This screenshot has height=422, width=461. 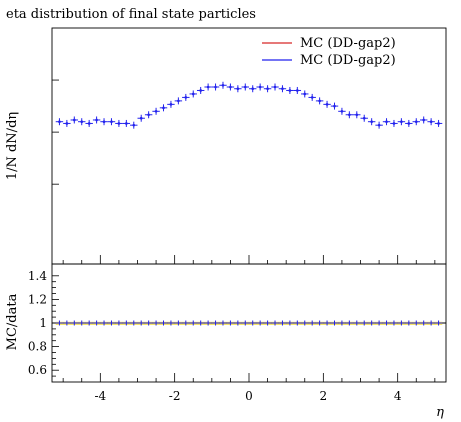 I want to click on ratio-y-tick-label: 0.8, so click(x=37, y=347).